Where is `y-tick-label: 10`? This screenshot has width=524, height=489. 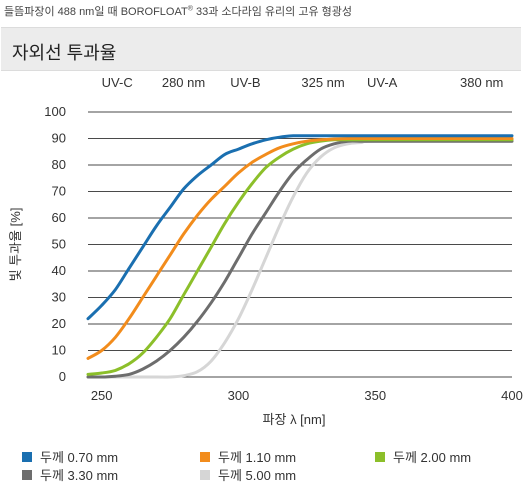 y-tick-label: 10 is located at coordinates (59, 350).